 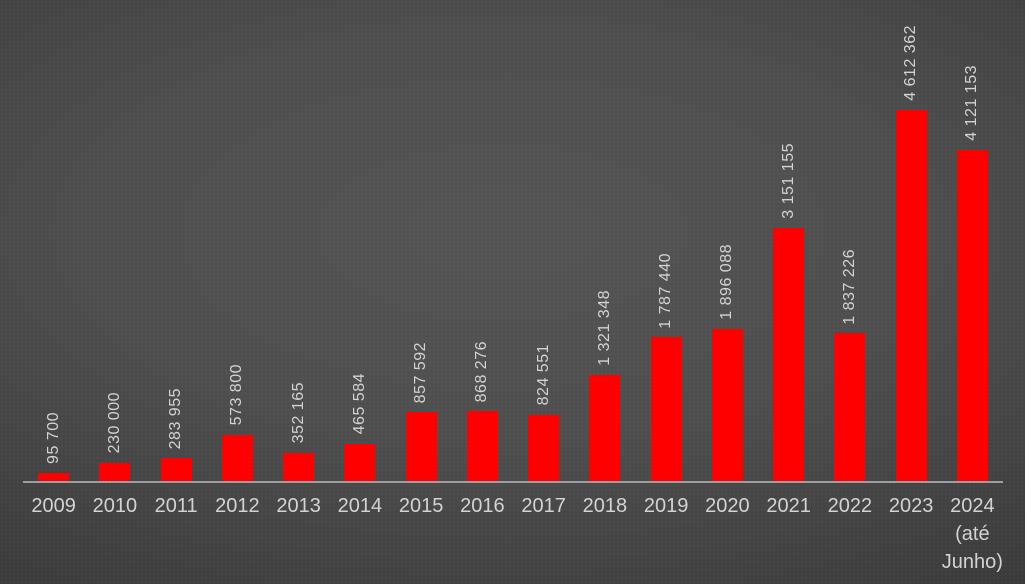 I want to click on x-label-line: 2019, so click(x=666, y=506).